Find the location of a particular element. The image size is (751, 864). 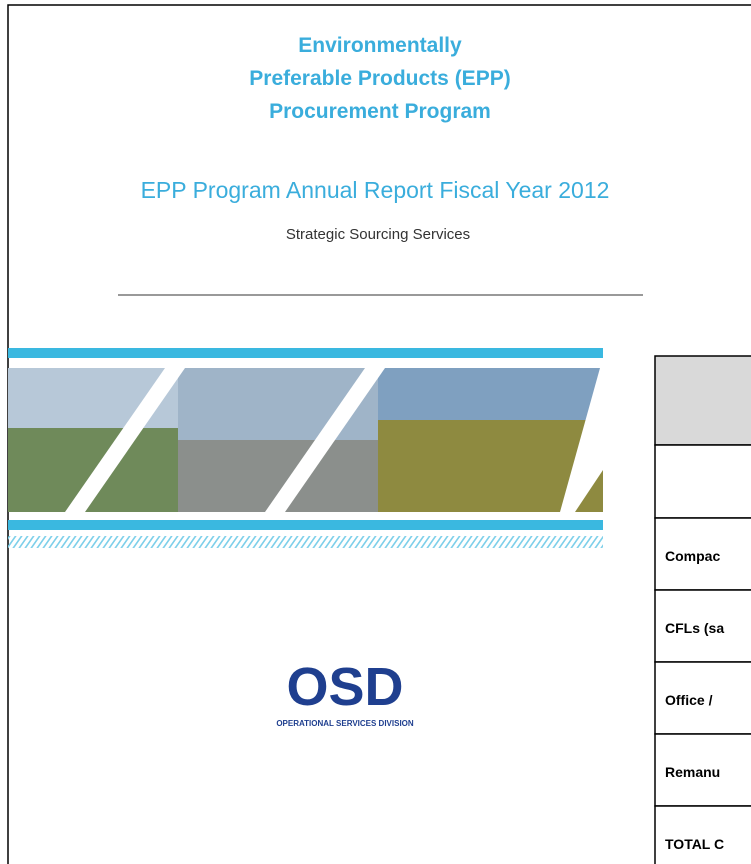

table: Compac CFLs (sa Office / Remanu TOTAL C is located at coordinates (702, 609).